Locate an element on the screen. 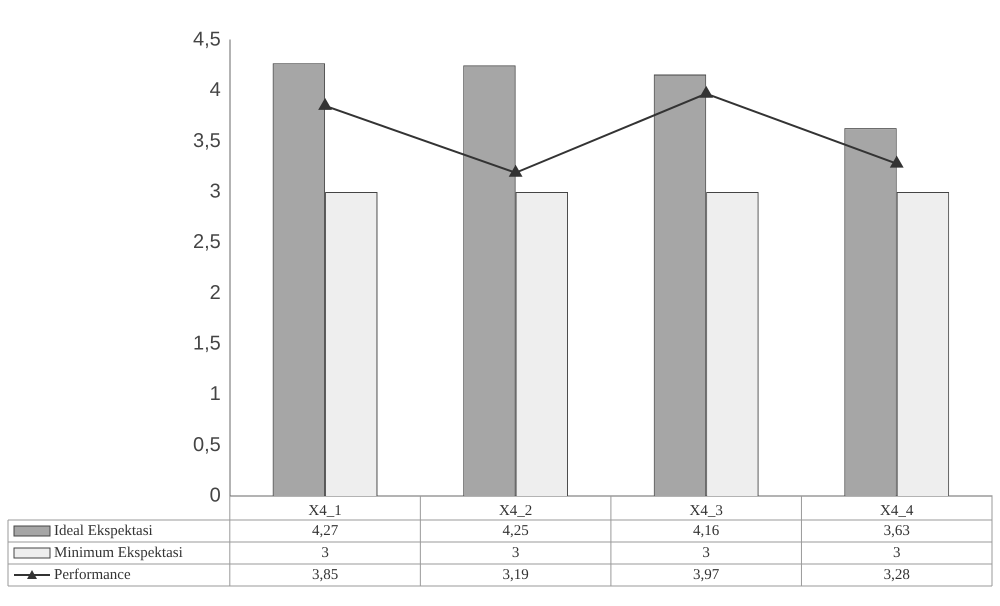 Image resolution: width=1000 pixels, height=606 pixels. x-tick-label: X4_1 is located at coordinates (325, 510).